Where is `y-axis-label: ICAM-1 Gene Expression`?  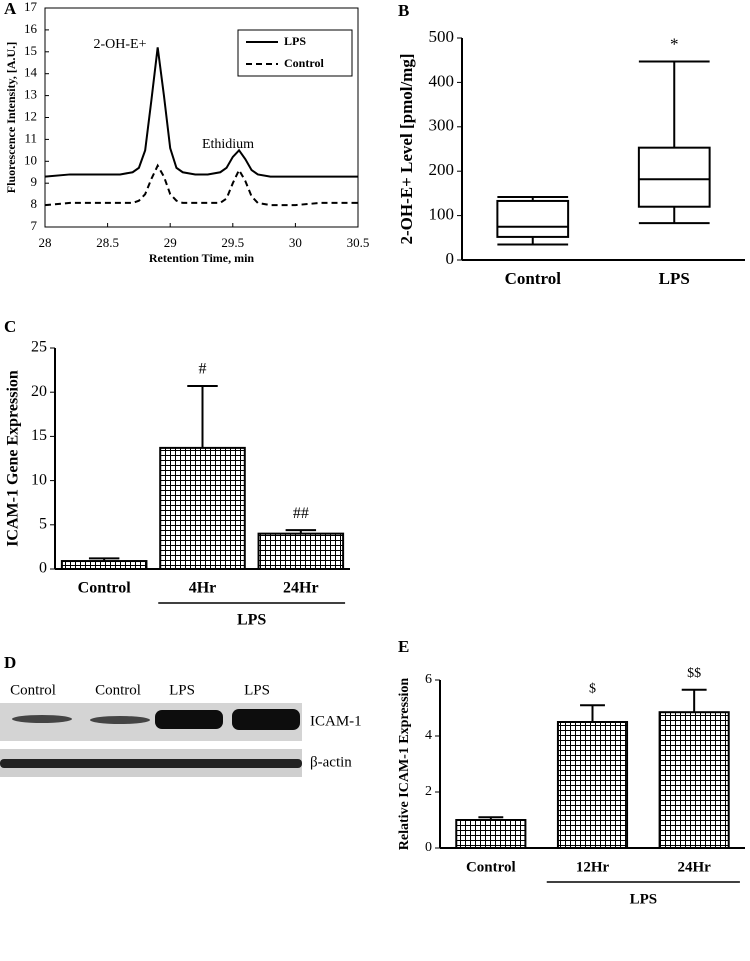 y-axis-label: ICAM-1 Gene Expression is located at coordinates (13, 458).